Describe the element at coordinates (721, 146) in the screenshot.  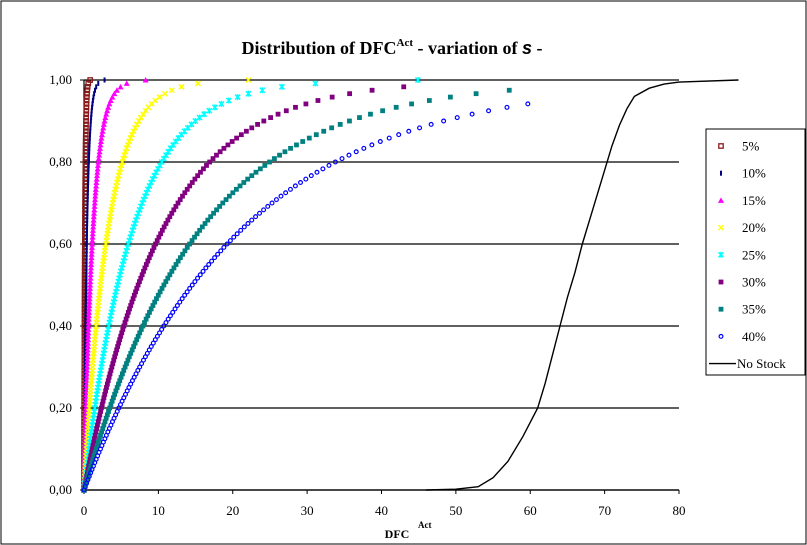
I see `legend-marker` at that location.